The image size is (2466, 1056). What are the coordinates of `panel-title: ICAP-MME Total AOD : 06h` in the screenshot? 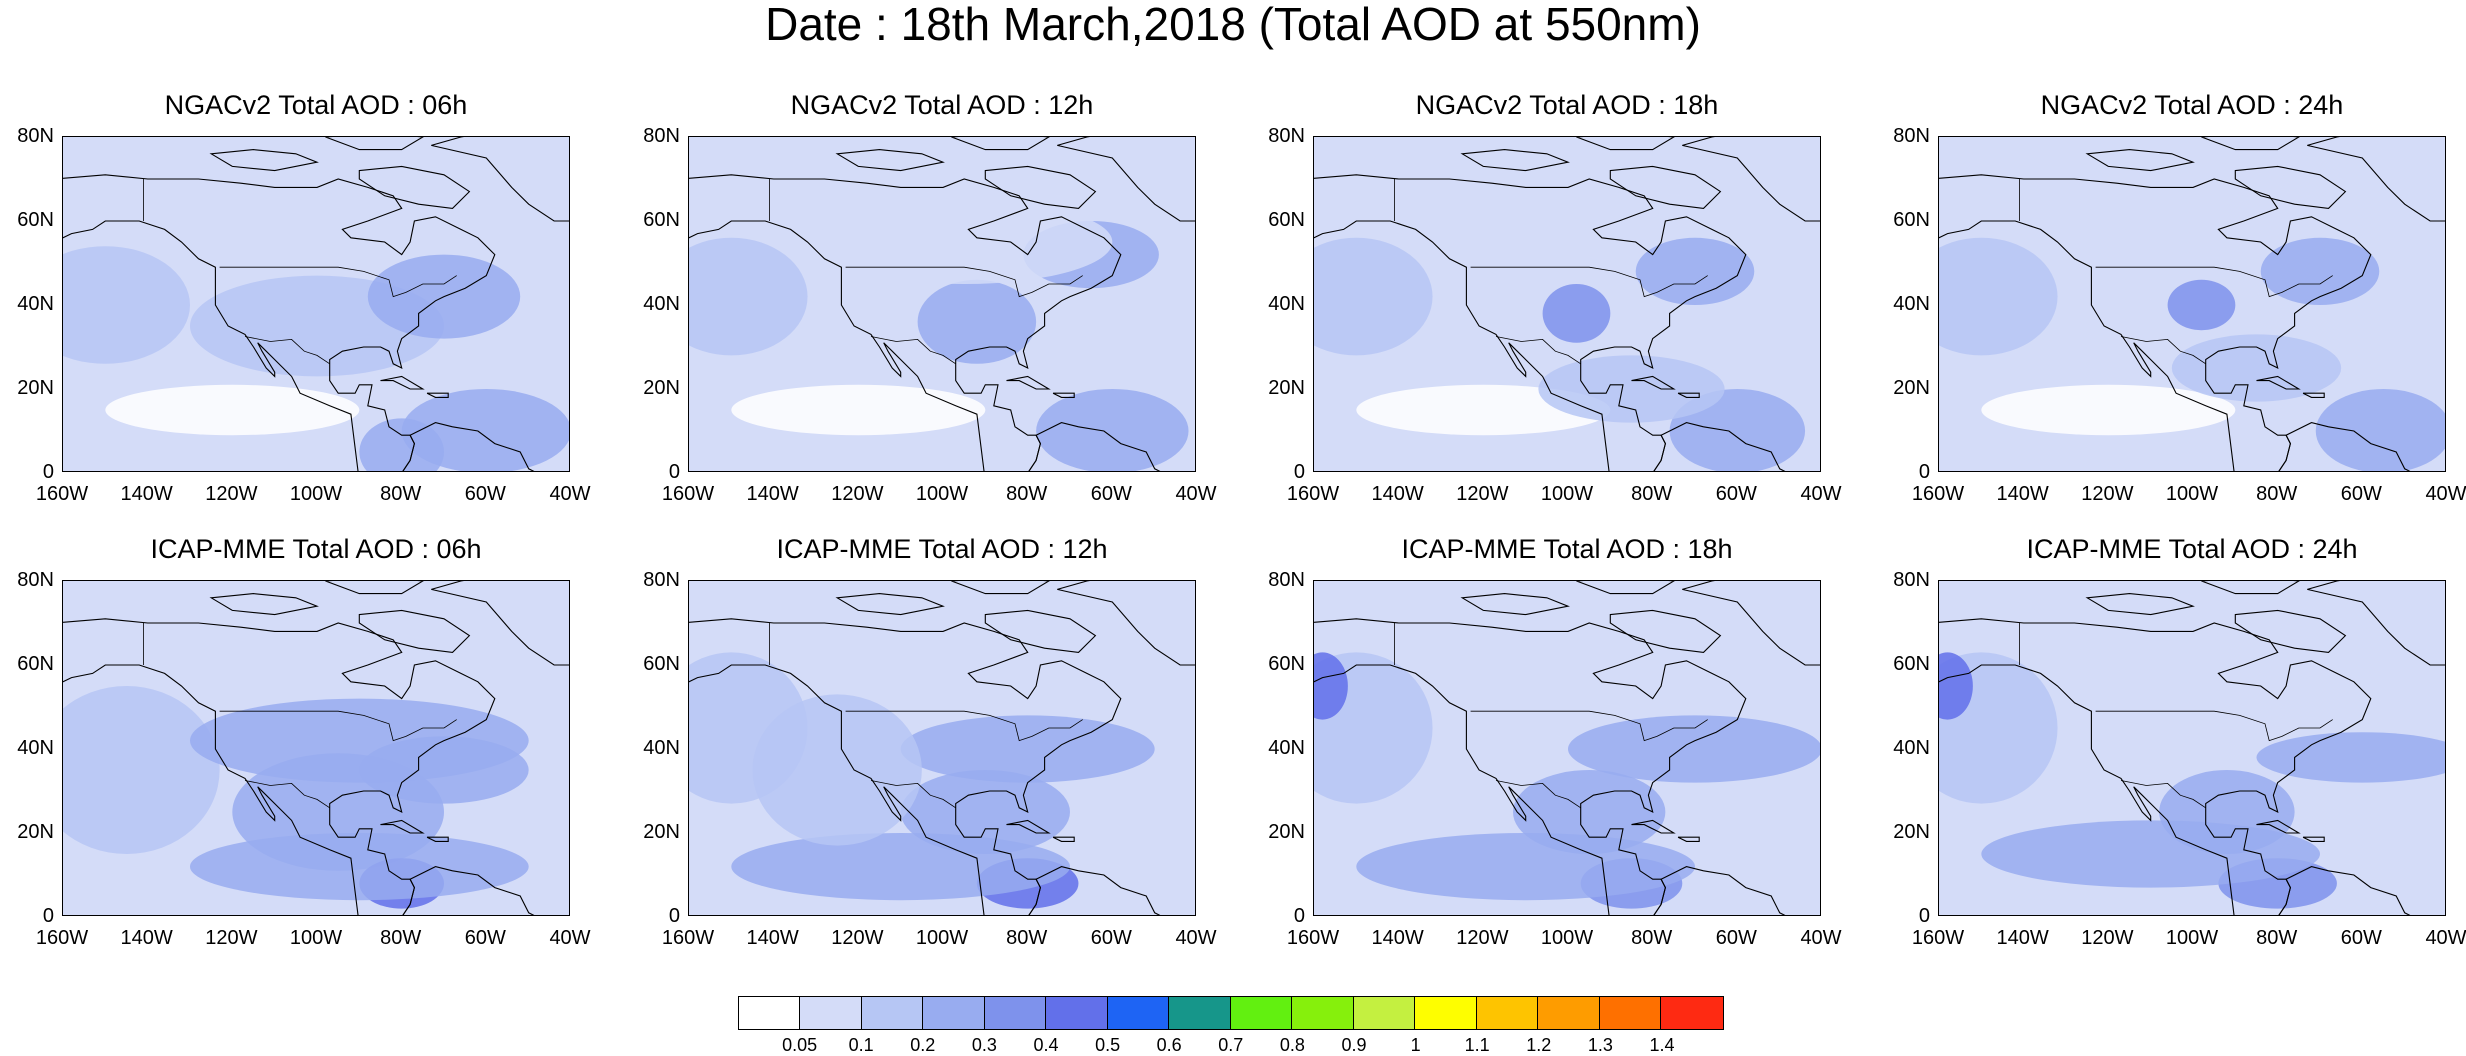 It's located at (316, 549).